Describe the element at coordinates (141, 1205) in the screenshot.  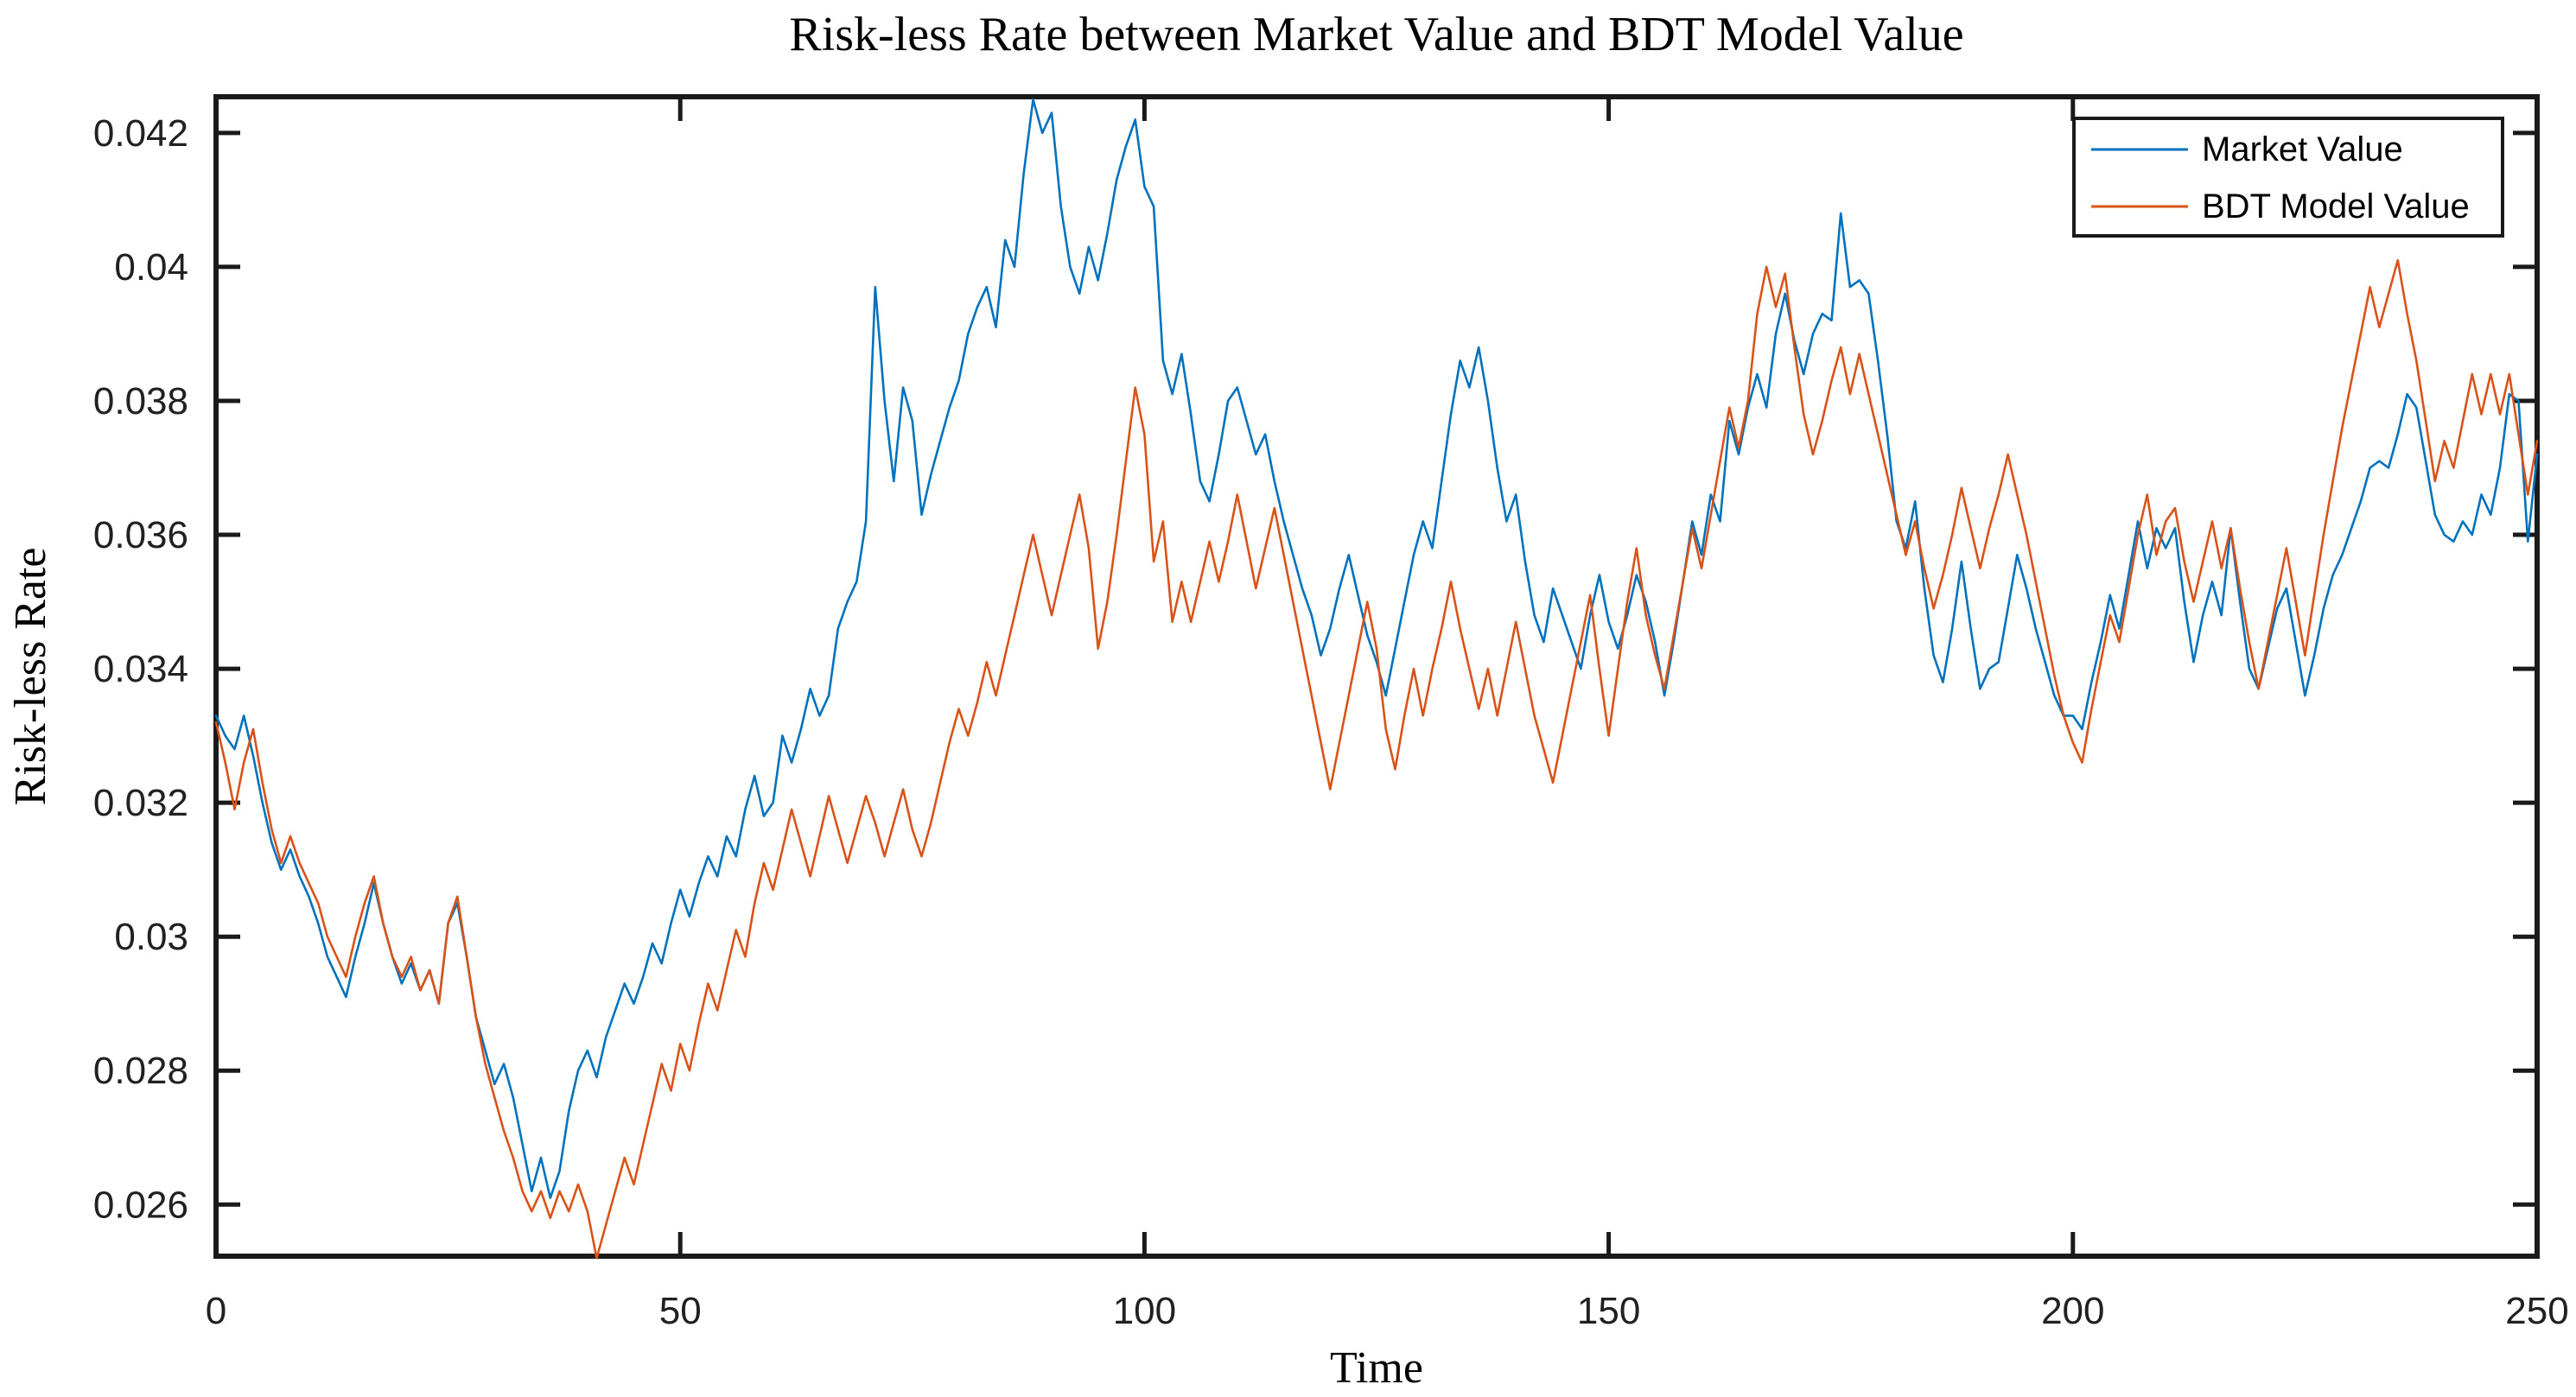
I see `y-tick-label: 0.026` at that location.